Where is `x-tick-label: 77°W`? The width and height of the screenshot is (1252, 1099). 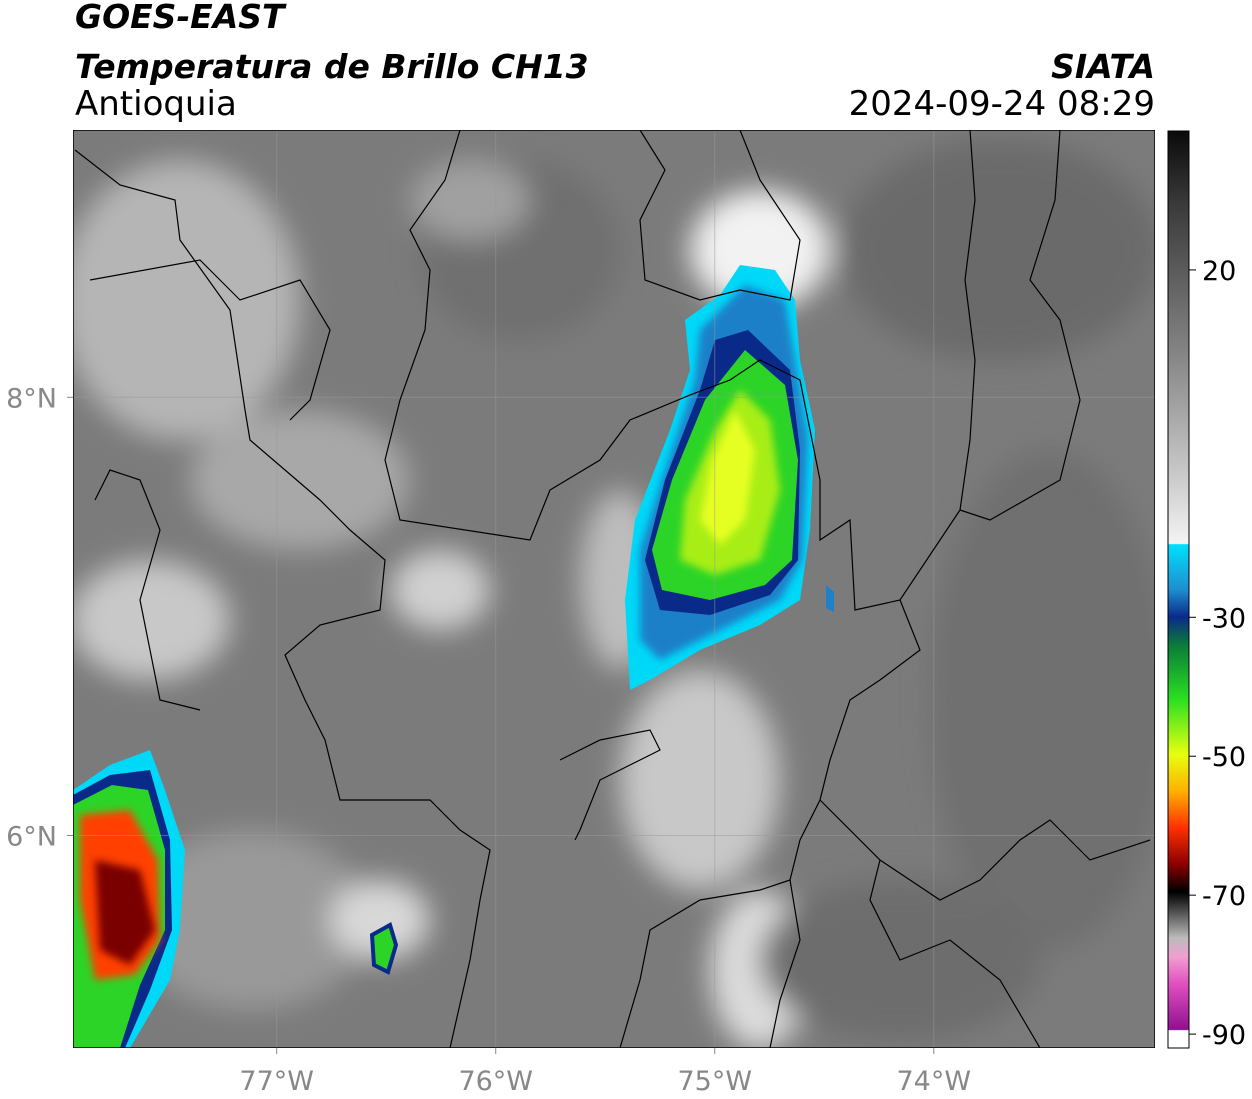 x-tick-label: 77°W is located at coordinates (276, 1081).